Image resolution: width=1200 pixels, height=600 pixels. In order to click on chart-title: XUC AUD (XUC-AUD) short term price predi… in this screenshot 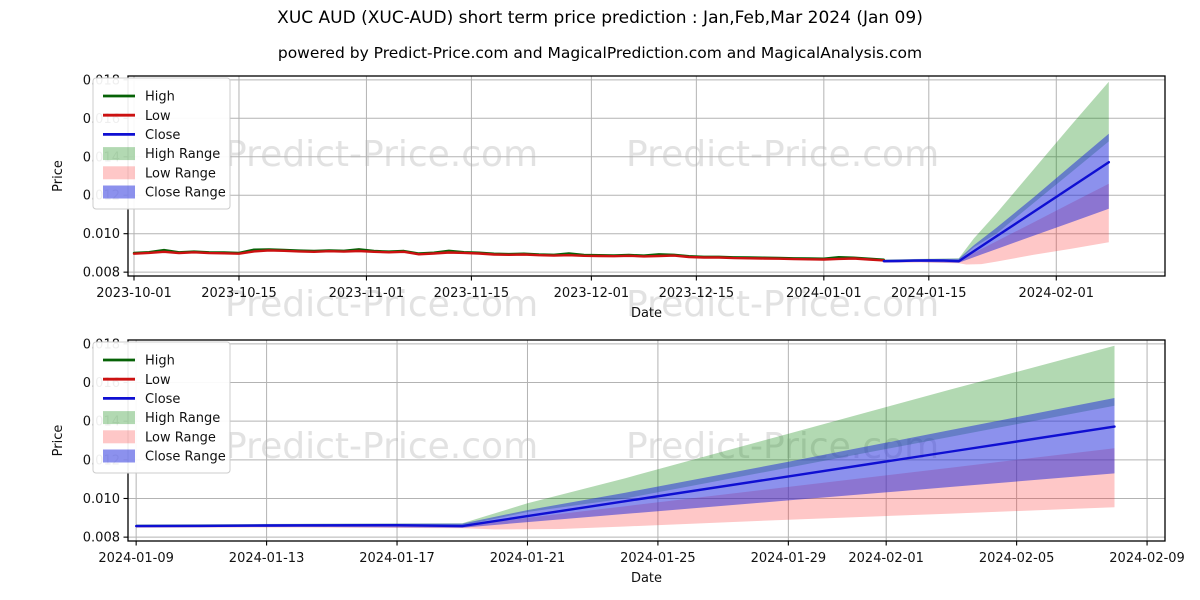, I will do `click(600, 18)`.